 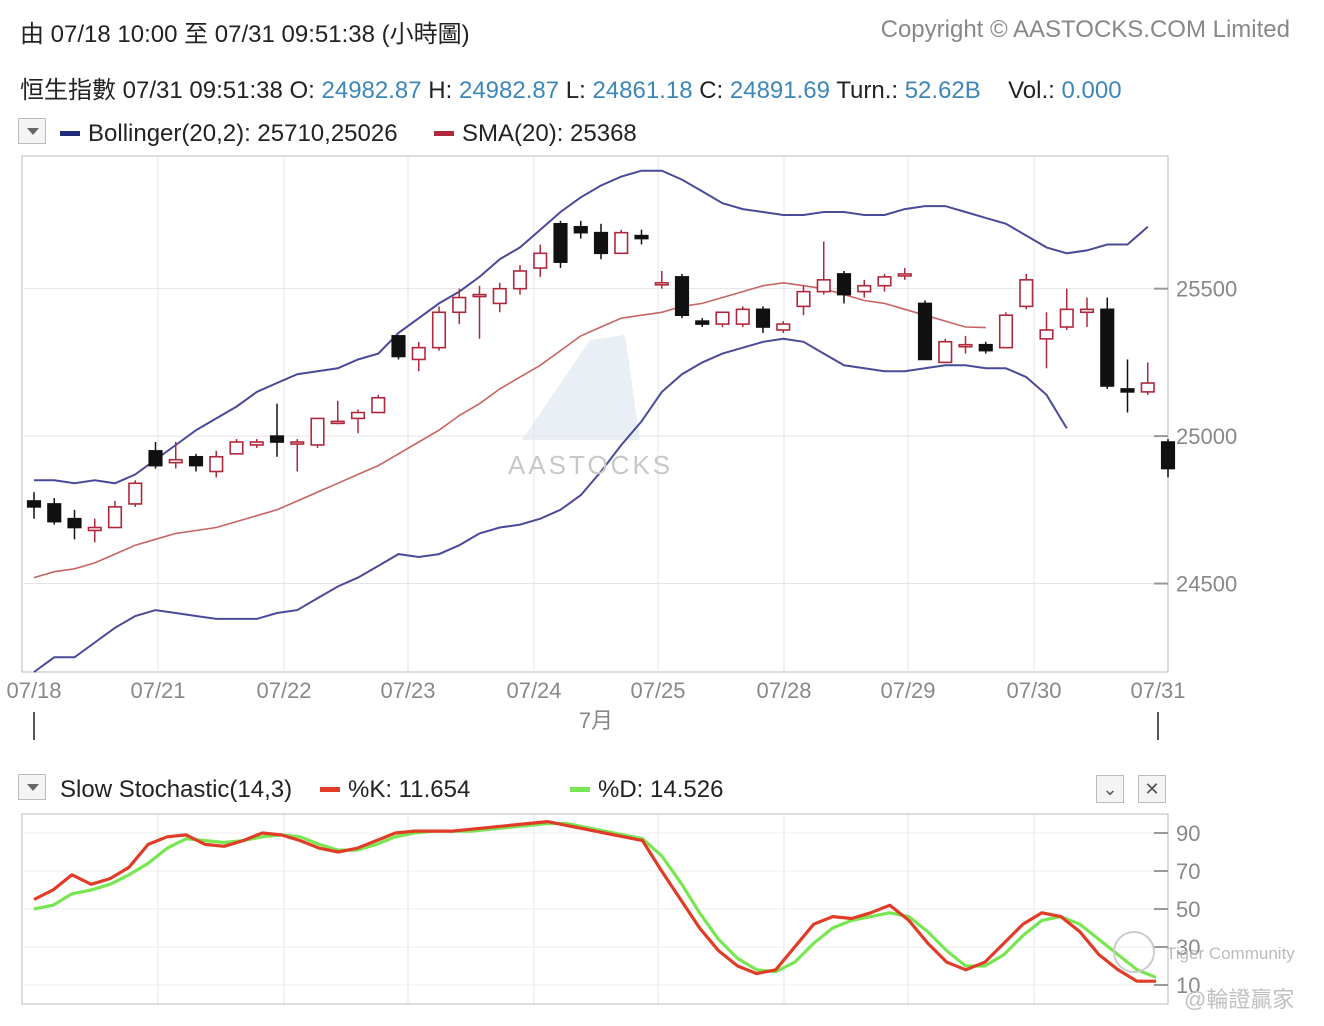 What do you see at coordinates (371, 90) in the screenshot?
I see `open-value: 24982.87` at bounding box center [371, 90].